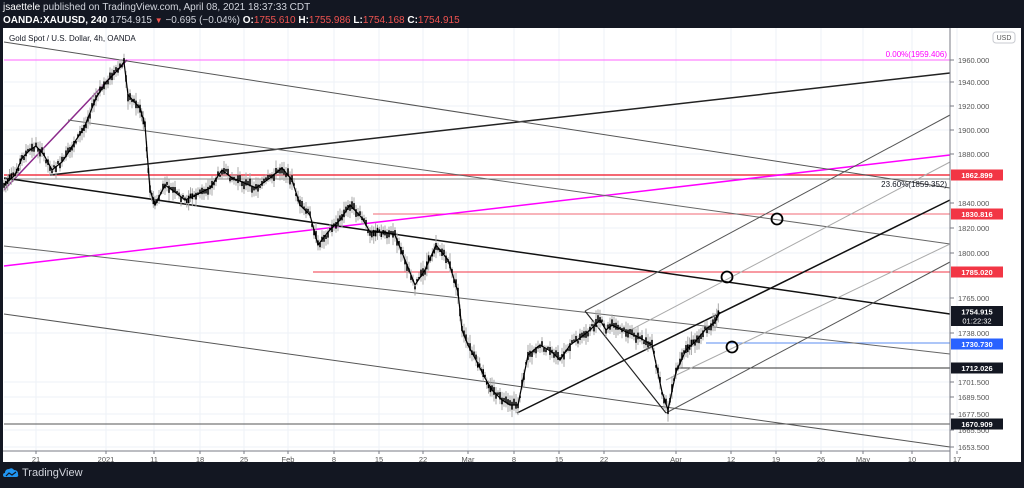 Image resolution: width=1024 pixels, height=488 pixels. I want to click on symbol: OANDA:XAUUSD, 240, so click(55, 20).